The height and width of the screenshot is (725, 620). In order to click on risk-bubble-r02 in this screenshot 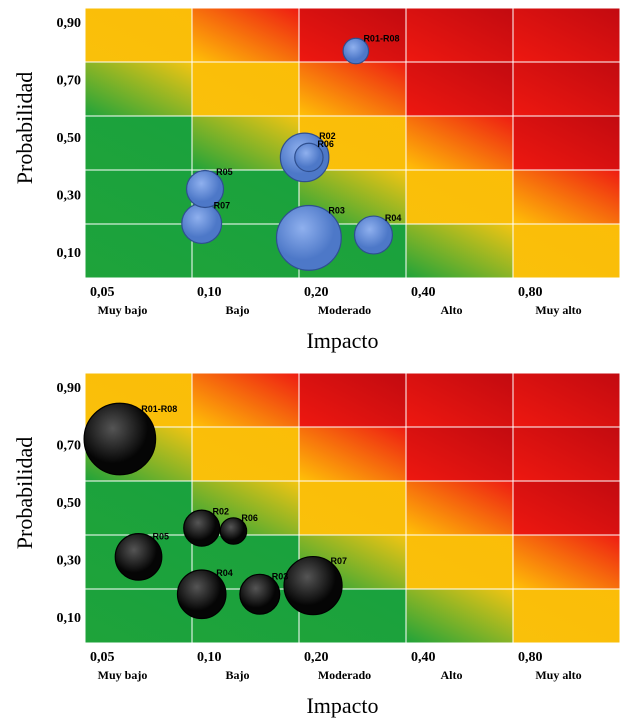, I will do `click(202, 528)`.